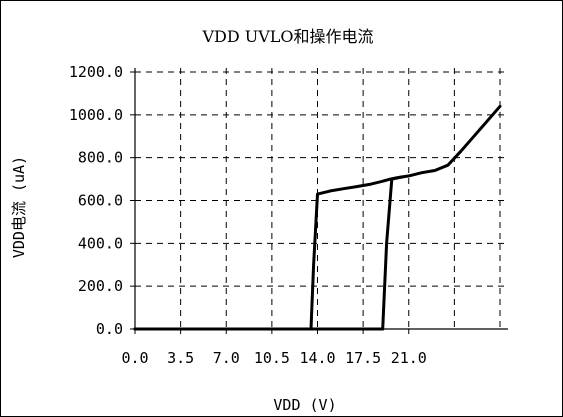  I want to click on x-tick-label: 0.0, so click(134, 358).